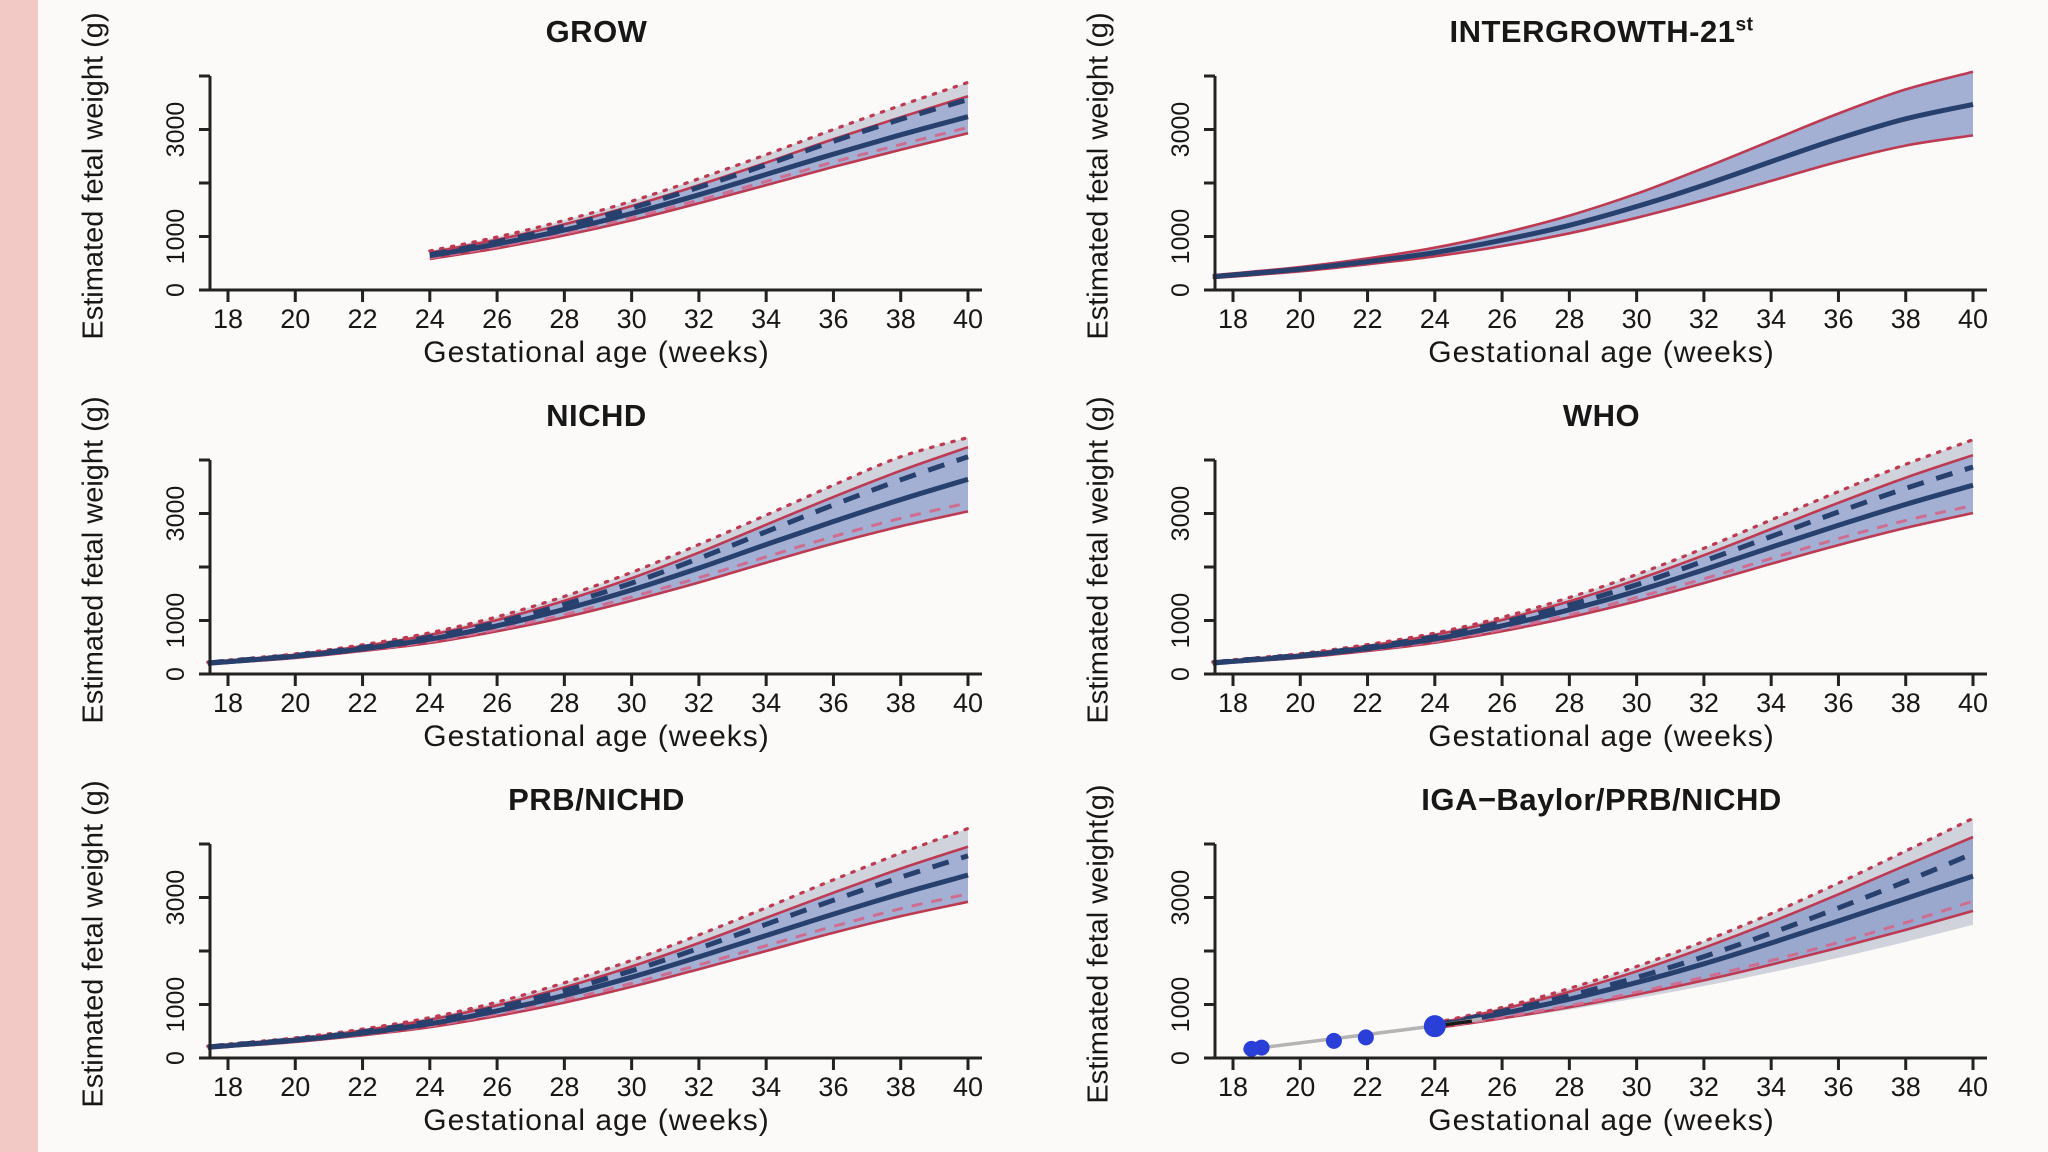 Image resolution: width=2048 pixels, height=1152 pixels. Describe the element at coordinates (1704, 964) in the screenshot. I see `series-overlay-p10` at that location.